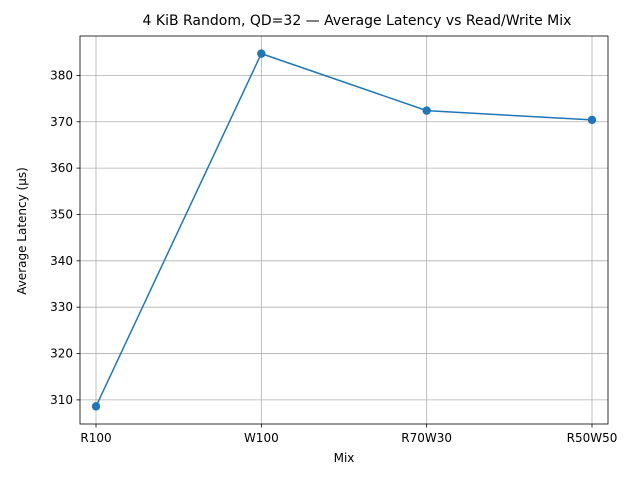 This screenshot has height=480, width=640. Describe the element at coordinates (61, 122) in the screenshot. I see `y-tick-label: 370` at that location.